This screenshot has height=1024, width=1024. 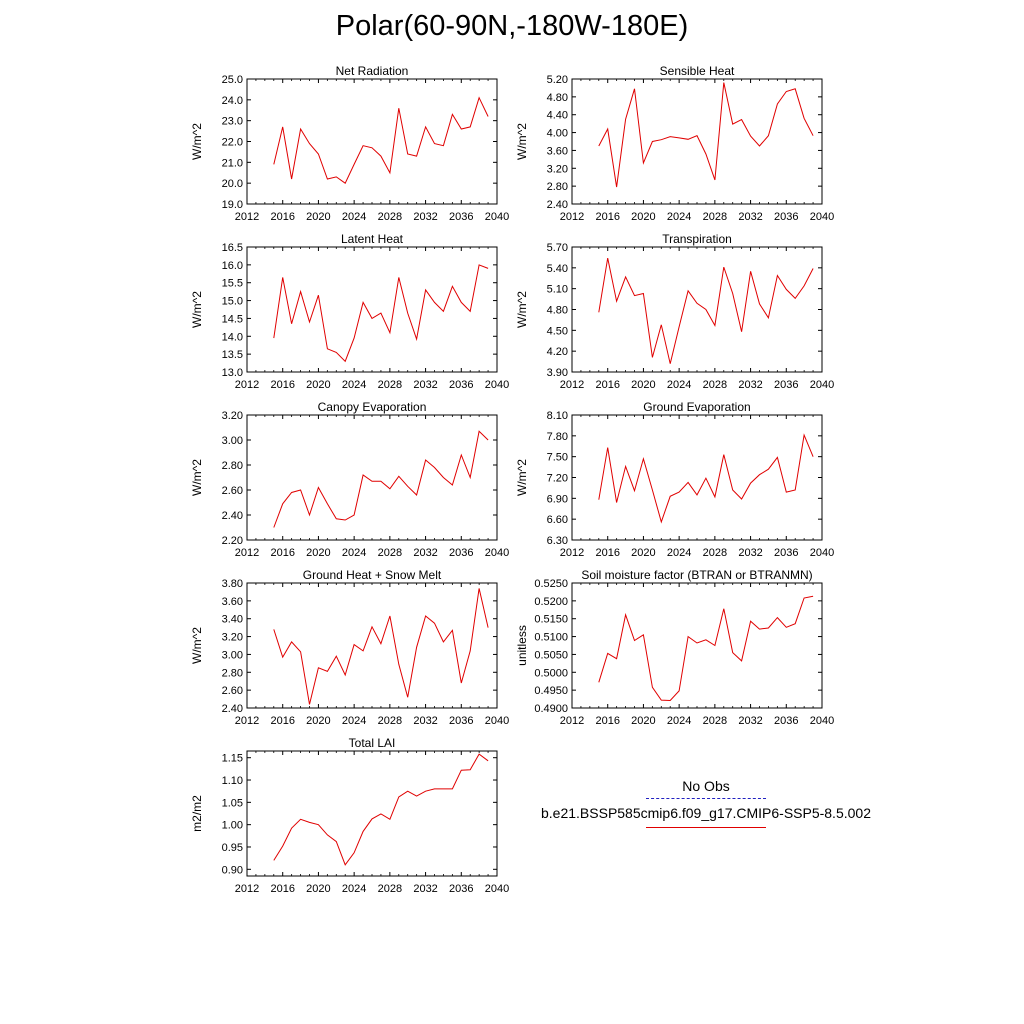 What do you see at coordinates (551, 709) in the screenshot?
I see `y-tick-label: 0.4900` at bounding box center [551, 709].